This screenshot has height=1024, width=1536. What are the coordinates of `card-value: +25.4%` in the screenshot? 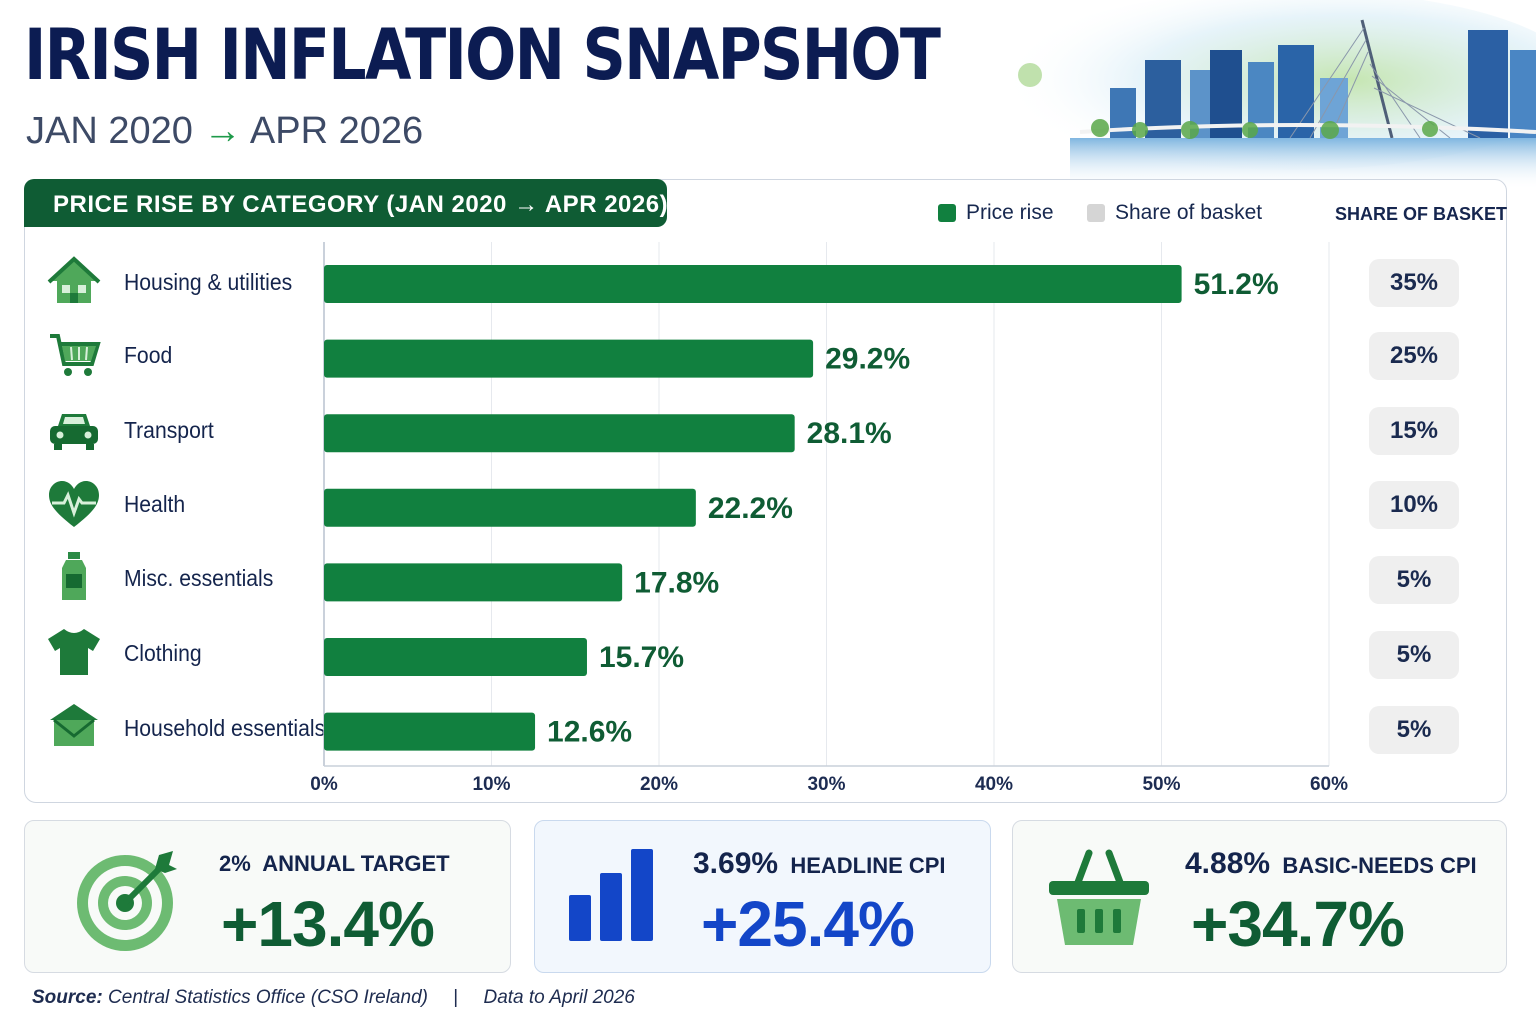 It's located at (808, 924).